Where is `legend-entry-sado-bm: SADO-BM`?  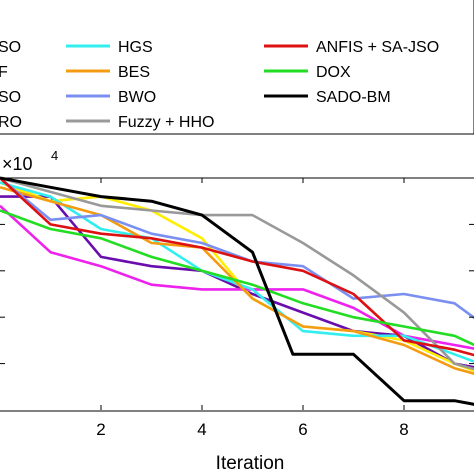 legend-entry-sado-bm: SADO-BM is located at coordinates (327, 97).